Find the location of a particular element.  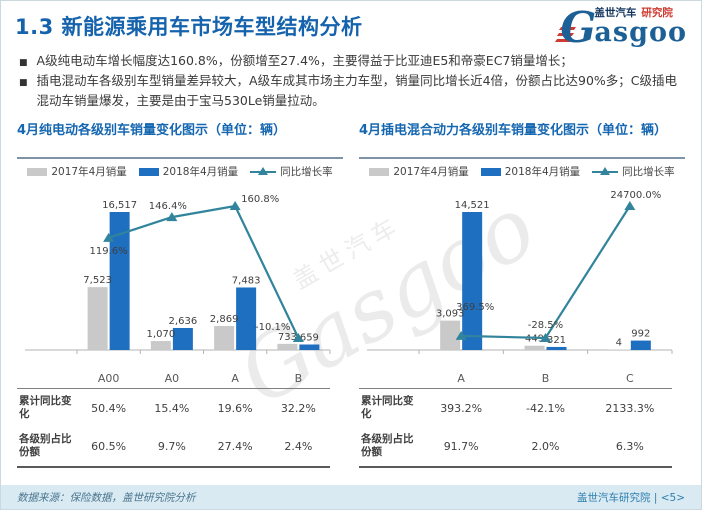

logo-brand-cn: 盖世汽车 is located at coordinates (615, 13).